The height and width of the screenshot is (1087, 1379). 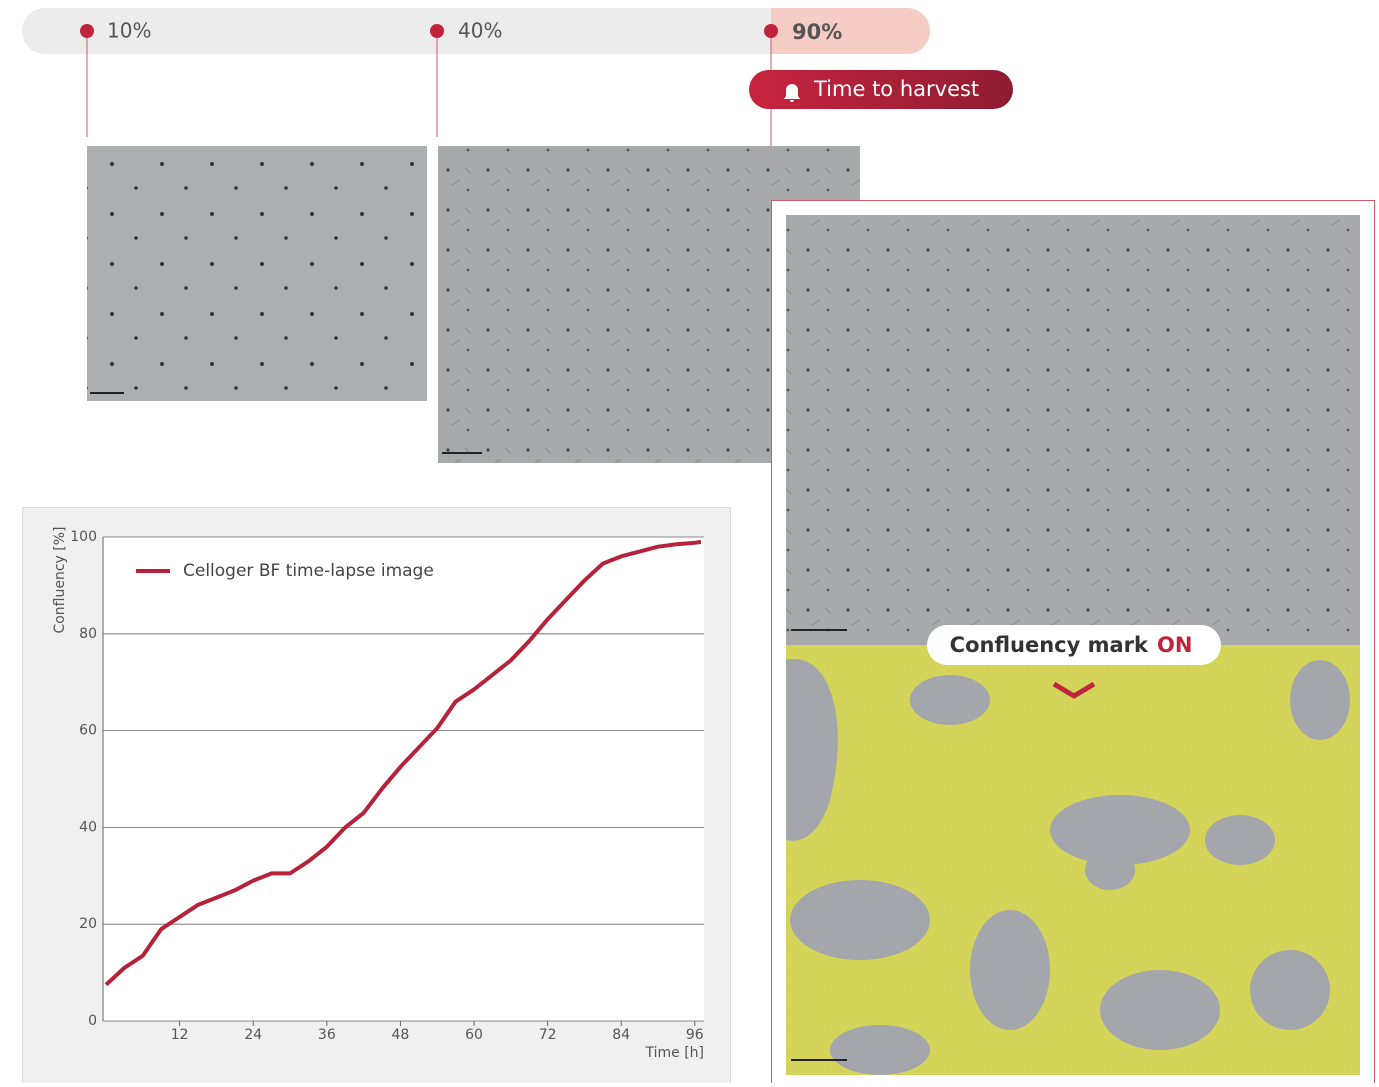 What do you see at coordinates (1174, 645) in the screenshot?
I see `overlay-state: ON` at bounding box center [1174, 645].